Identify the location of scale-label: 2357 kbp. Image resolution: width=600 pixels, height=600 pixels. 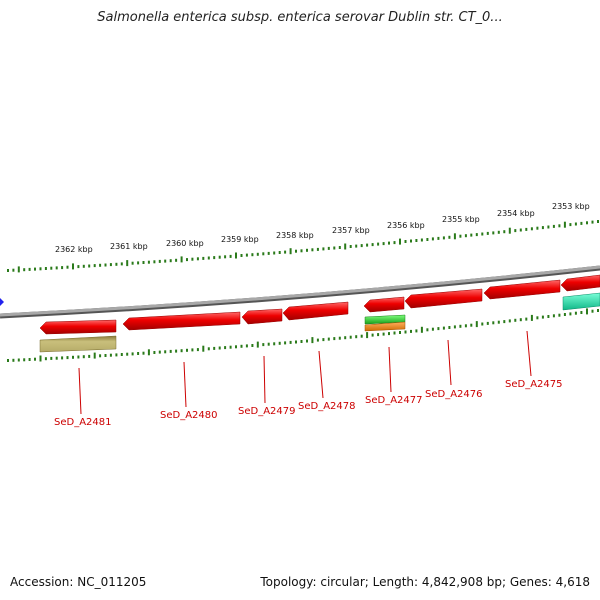
(351, 230).